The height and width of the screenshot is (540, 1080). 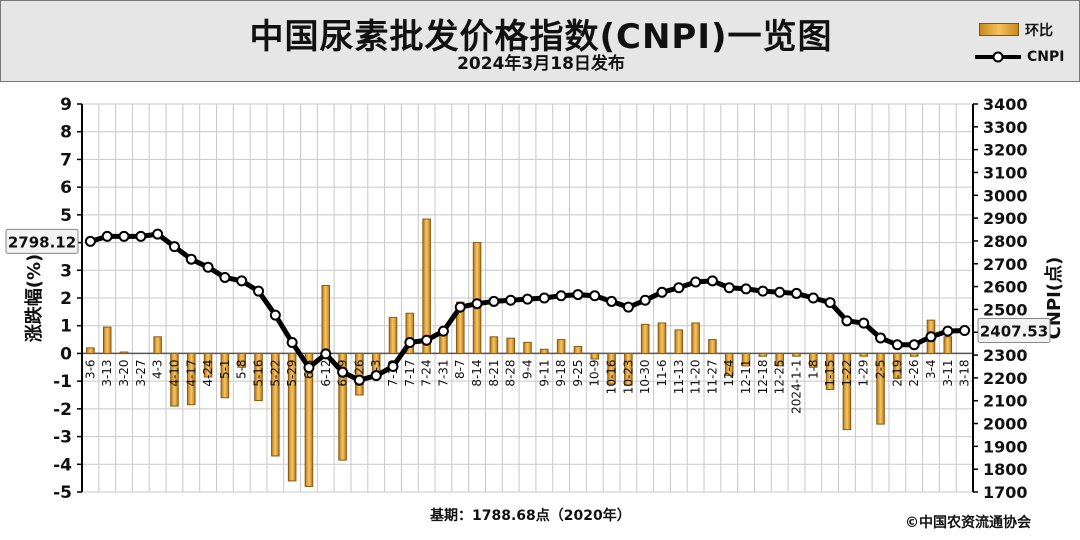 I want to click on category-tick-label: 12-25, so click(x=780, y=376).